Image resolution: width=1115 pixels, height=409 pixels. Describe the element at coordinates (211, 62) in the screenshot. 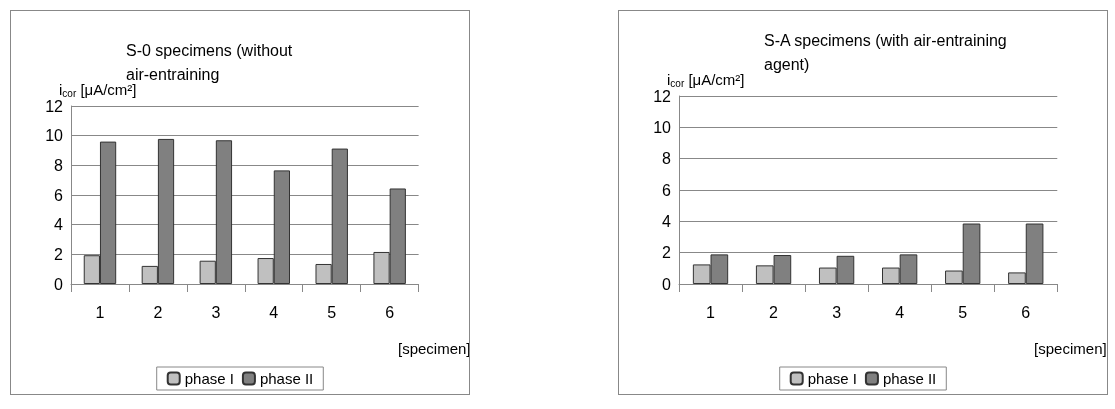

I see `chart-title: S-0 specimens (without air-entraining` at that location.